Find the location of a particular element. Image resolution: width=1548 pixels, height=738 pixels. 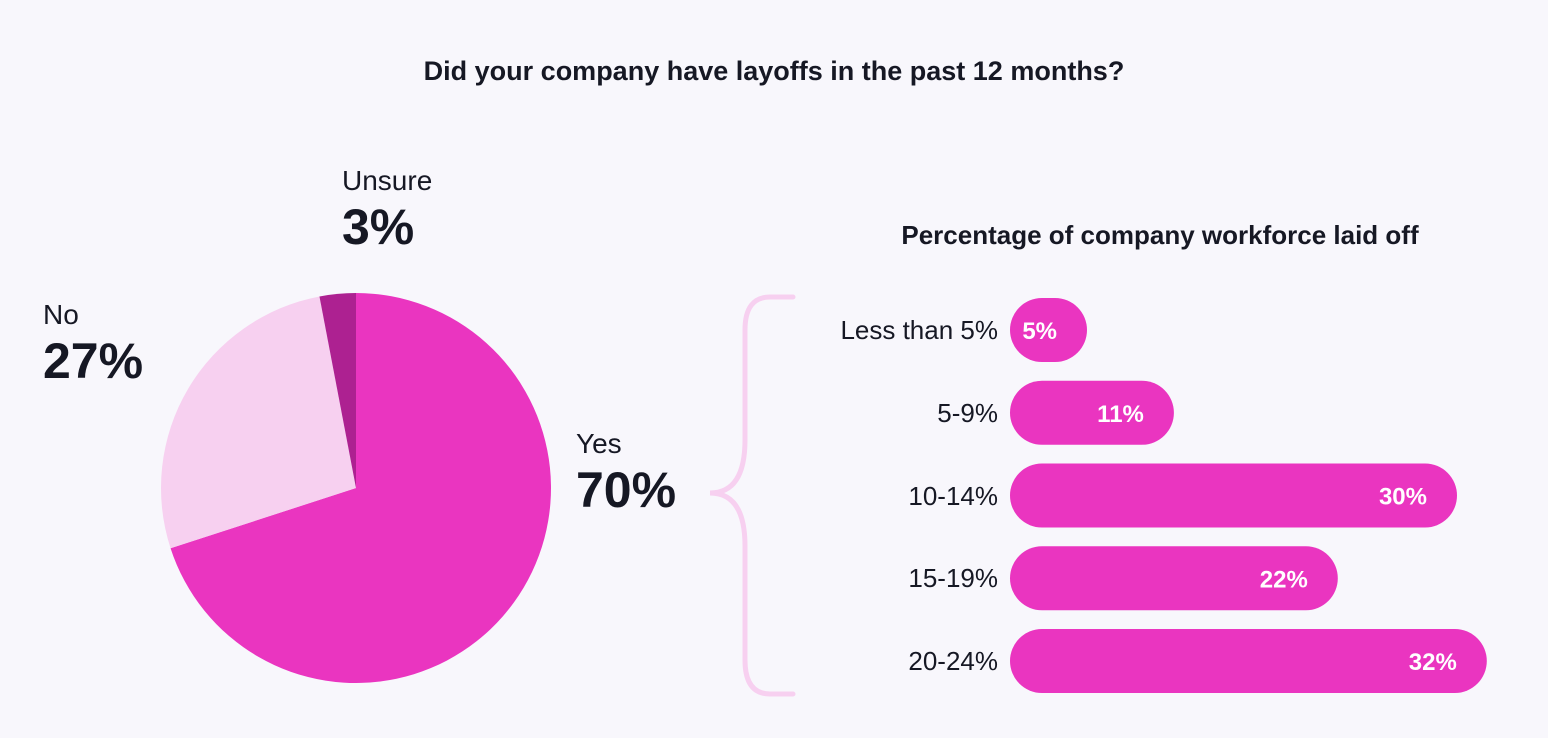

bar-value-label: 30% is located at coordinates (1403, 497).